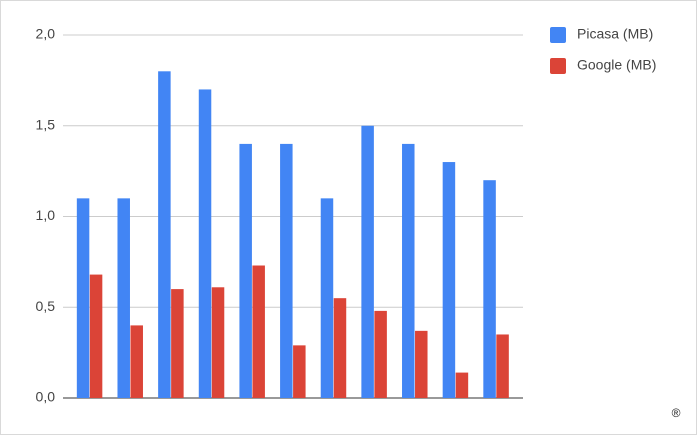 The width and height of the screenshot is (697, 435). Describe the element at coordinates (616, 65) in the screenshot. I see `legend-label: Google (MB)` at that location.